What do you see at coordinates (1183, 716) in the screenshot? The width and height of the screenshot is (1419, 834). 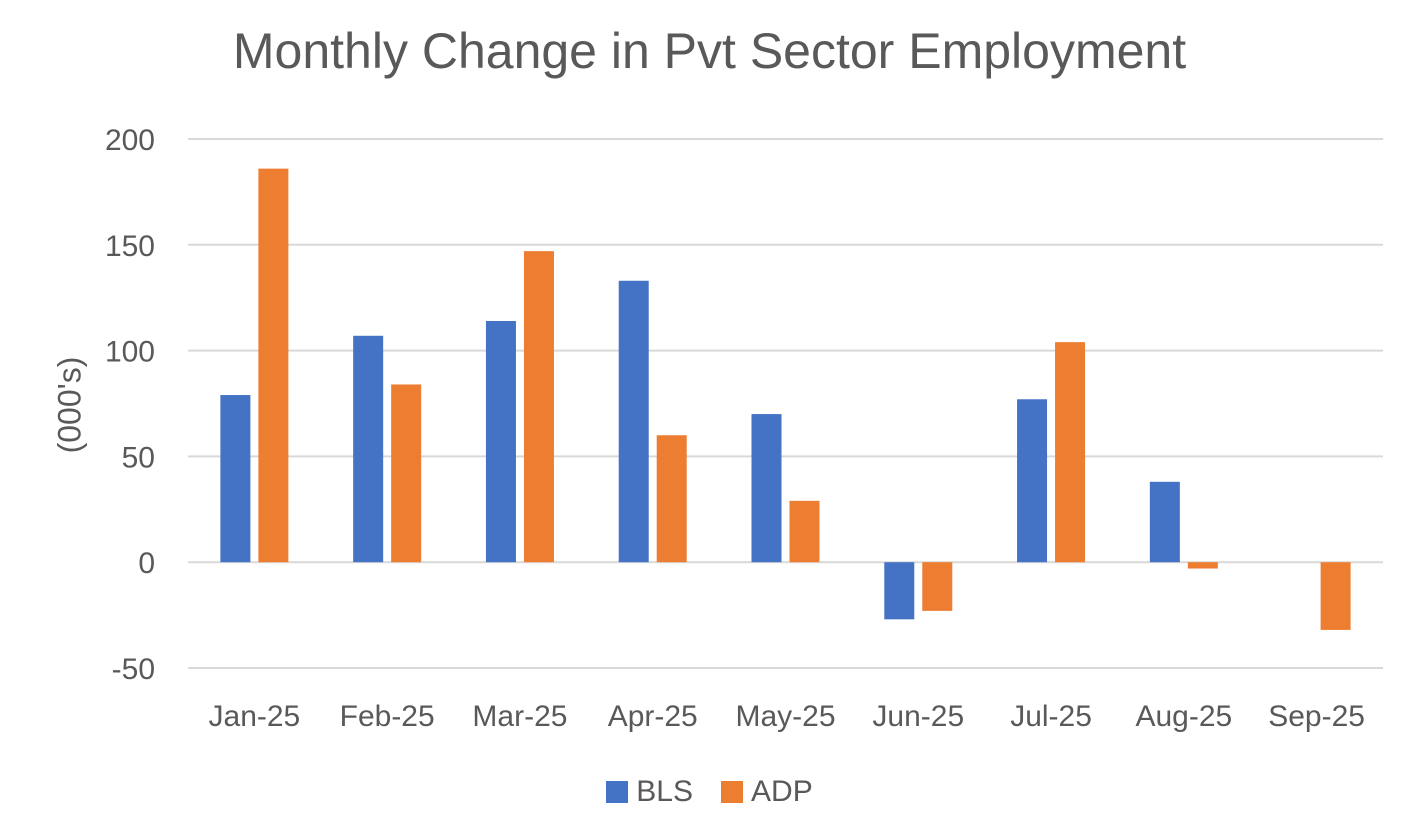 I see `x-tick-label: Aug-25` at bounding box center [1183, 716].